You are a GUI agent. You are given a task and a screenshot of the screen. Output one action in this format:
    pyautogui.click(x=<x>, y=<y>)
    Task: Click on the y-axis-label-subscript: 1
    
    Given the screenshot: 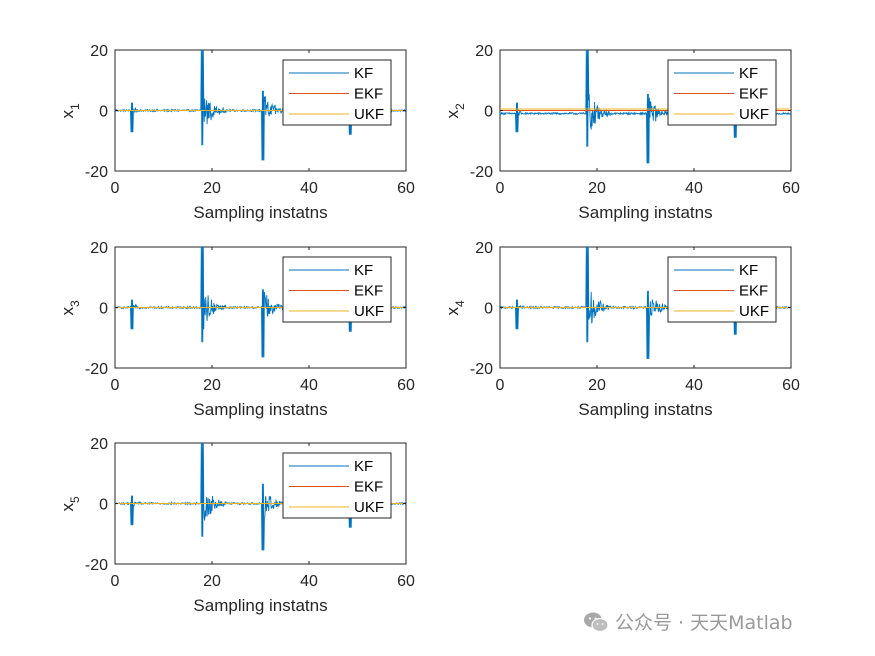 What is the action you would take?
    pyautogui.click(x=75, y=106)
    